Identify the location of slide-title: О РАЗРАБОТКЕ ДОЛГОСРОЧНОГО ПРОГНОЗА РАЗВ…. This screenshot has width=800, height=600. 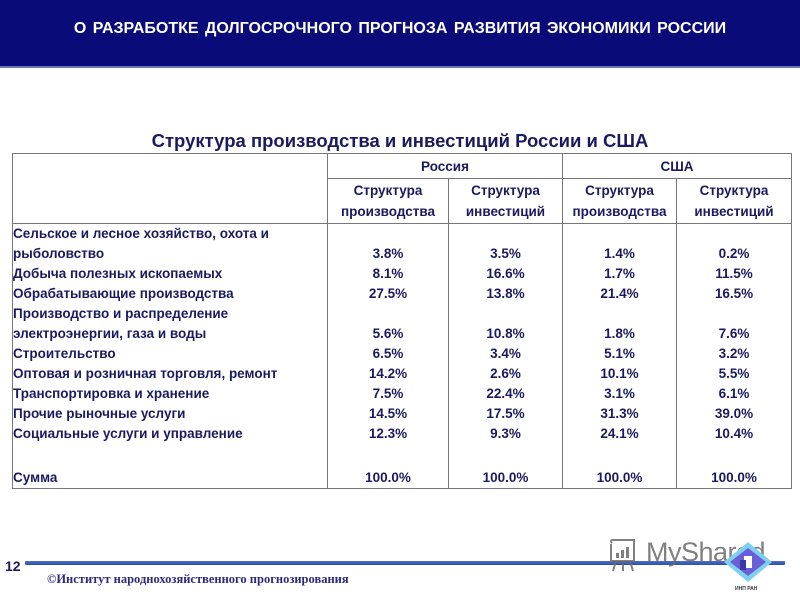
(400, 28).